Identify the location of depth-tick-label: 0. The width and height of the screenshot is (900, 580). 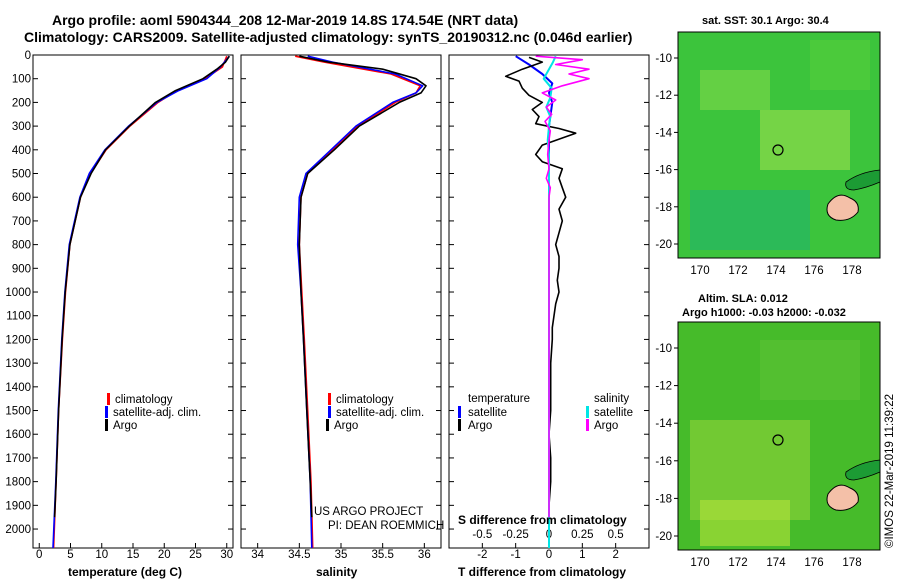
(28, 56).